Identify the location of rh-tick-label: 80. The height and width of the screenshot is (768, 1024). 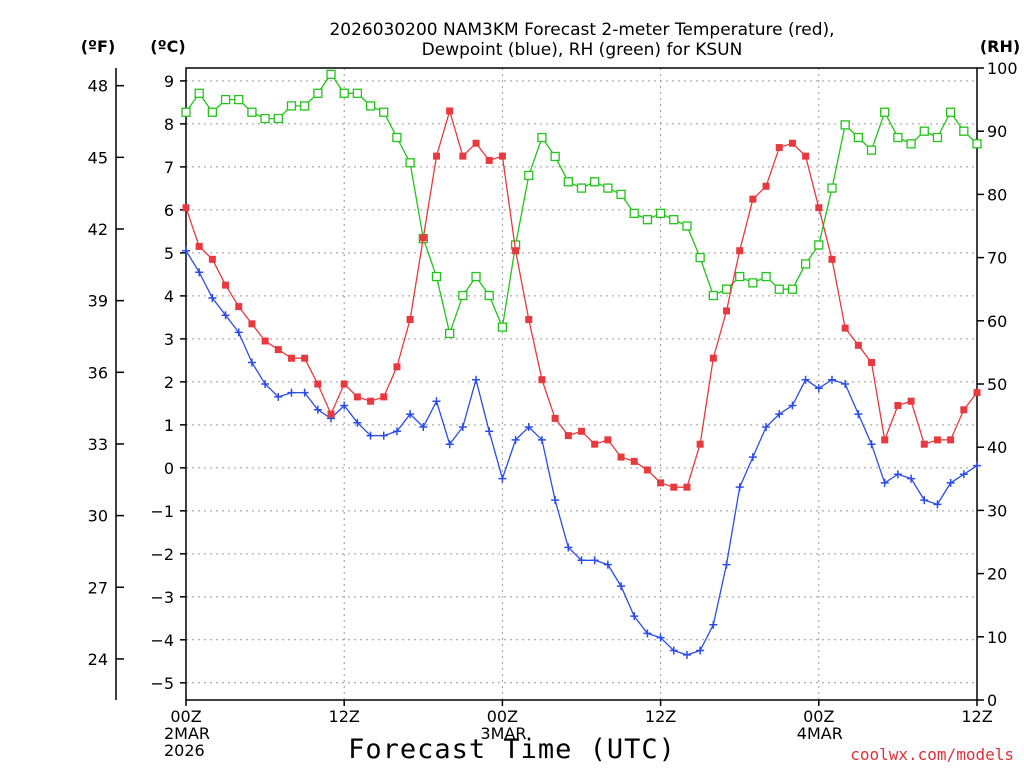
(997, 194).